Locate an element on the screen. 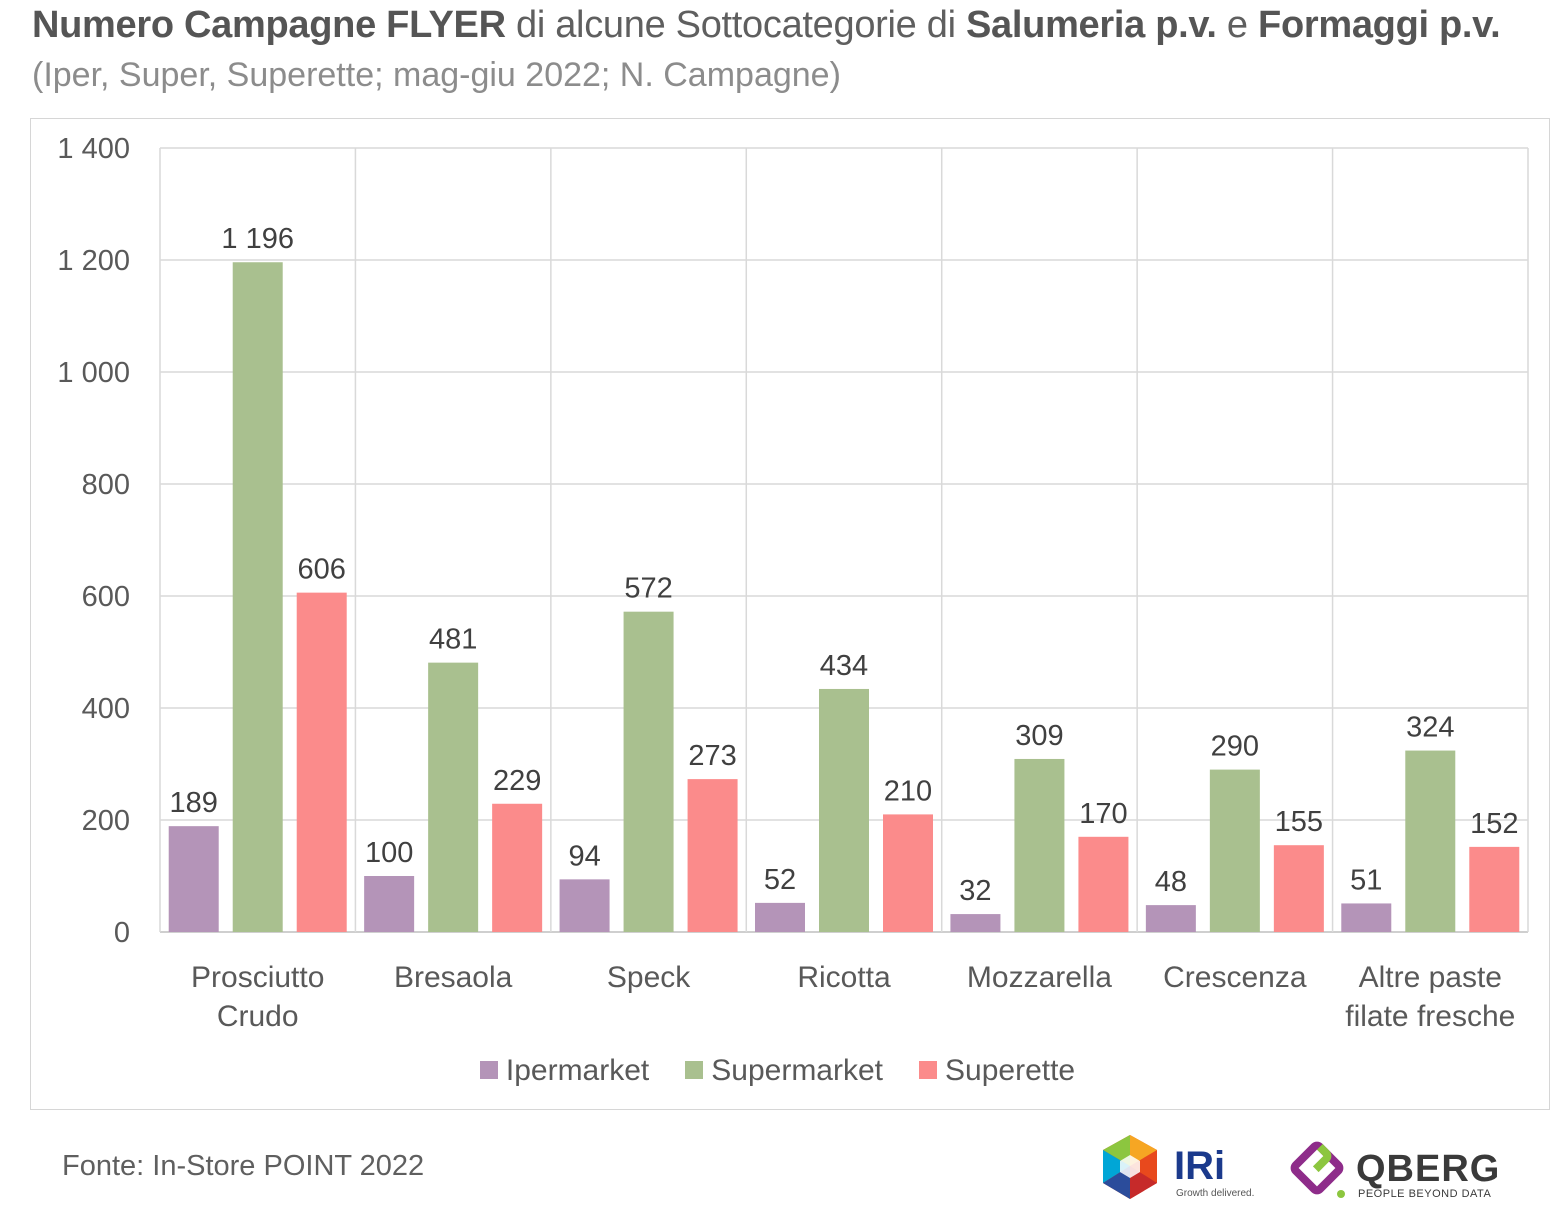 This screenshot has height=1209, width=1555. data-label: 273 is located at coordinates (712, 756).